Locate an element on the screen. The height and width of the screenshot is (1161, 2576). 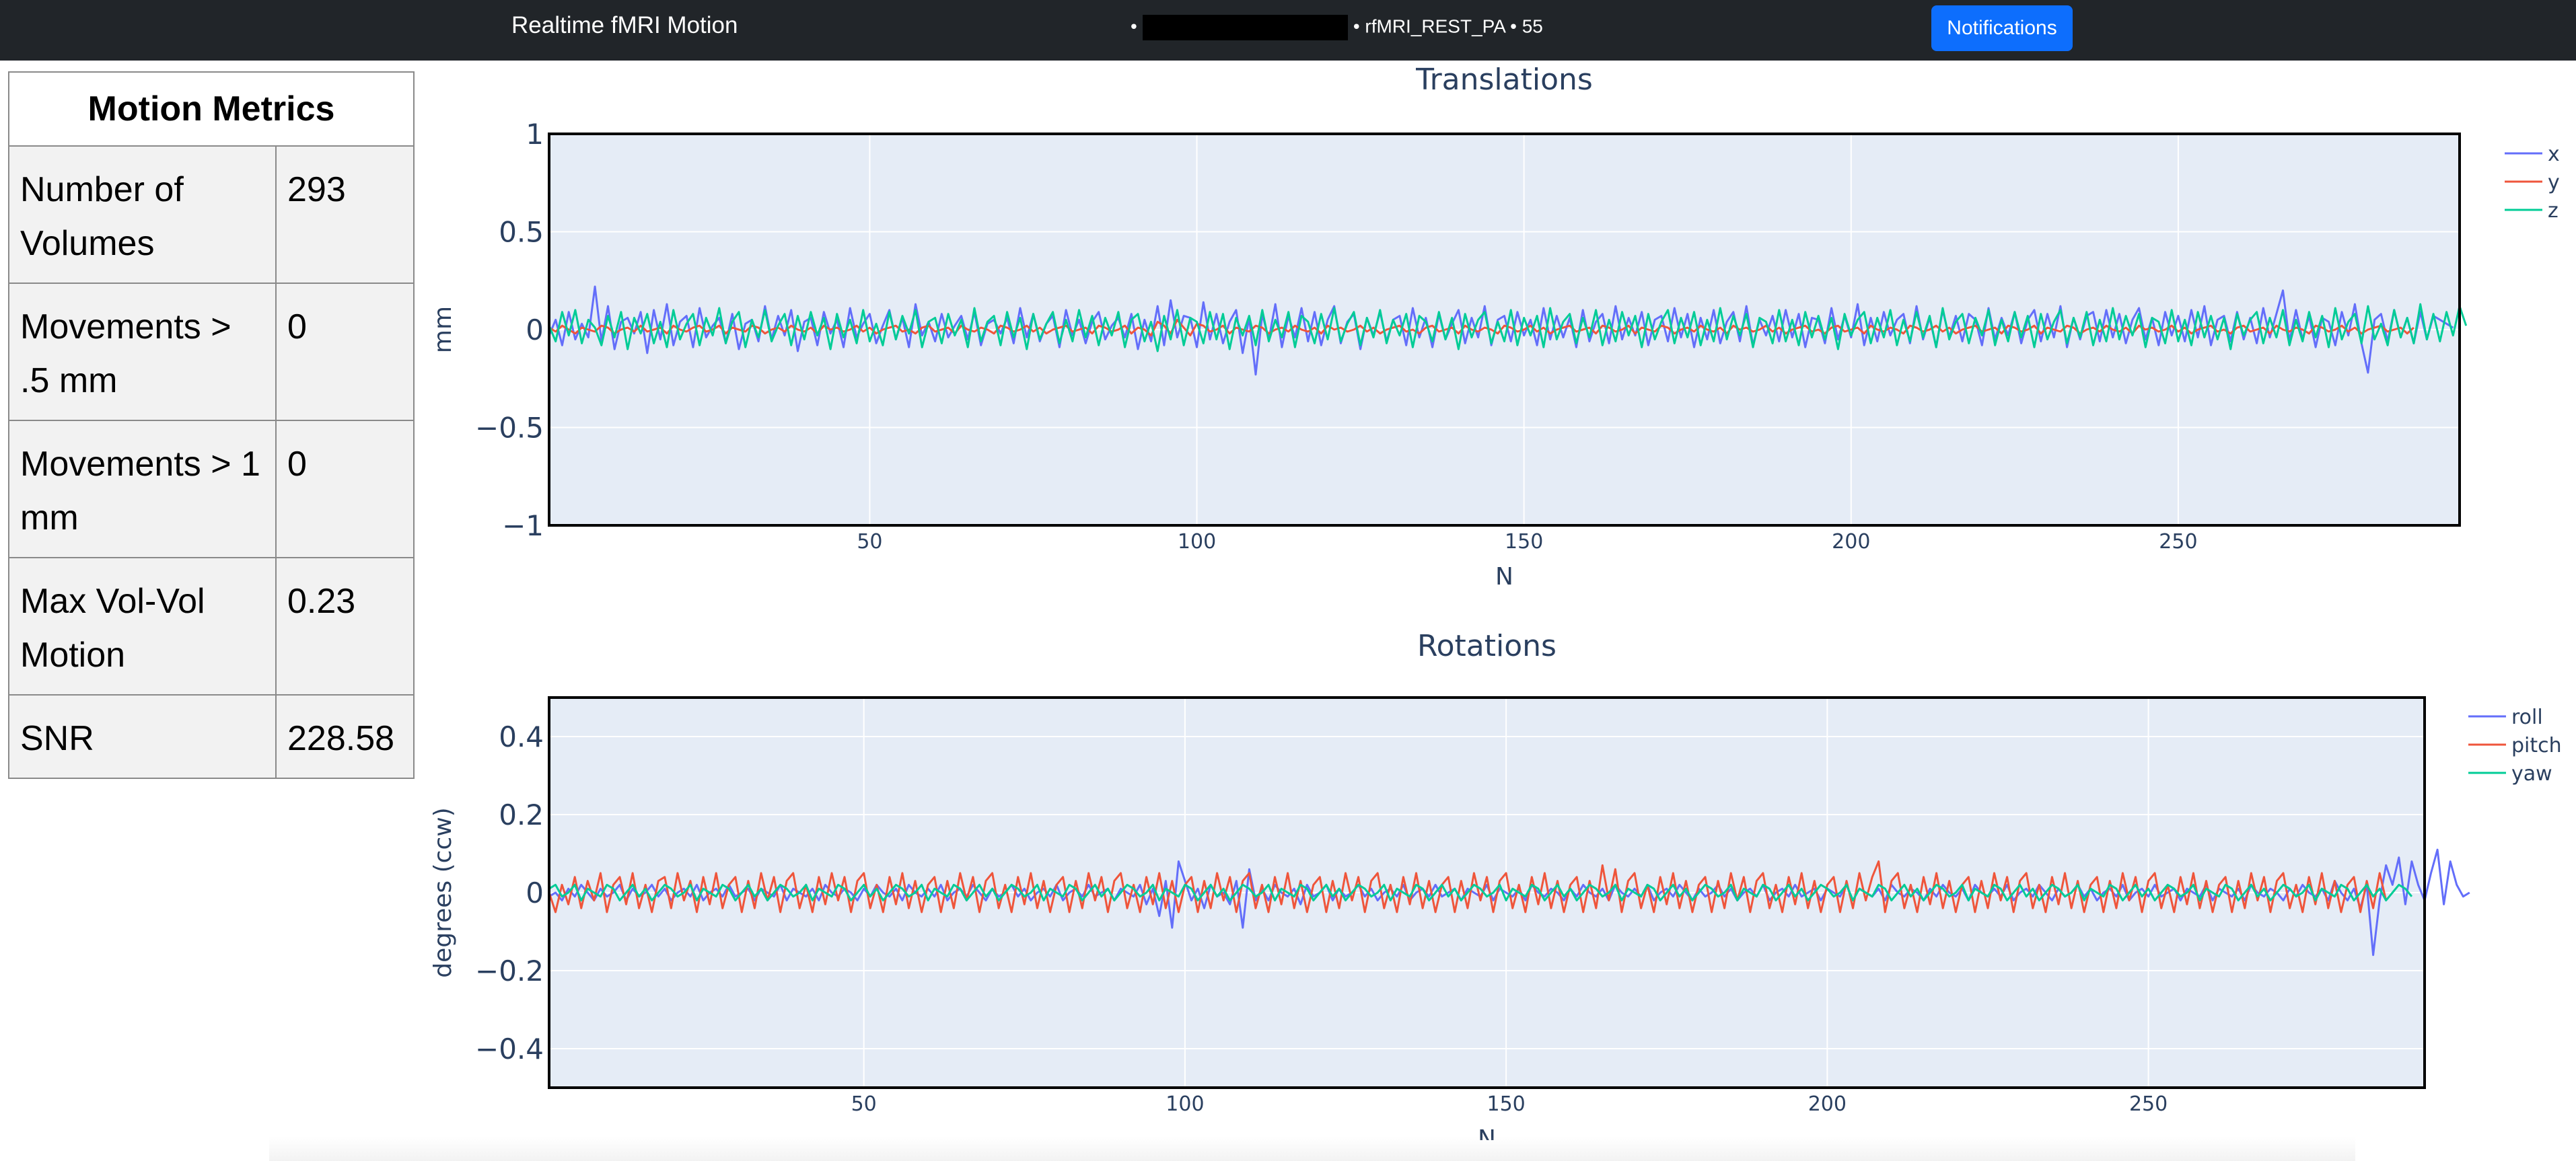
series-line-z is located at coordinates (1508, 328).